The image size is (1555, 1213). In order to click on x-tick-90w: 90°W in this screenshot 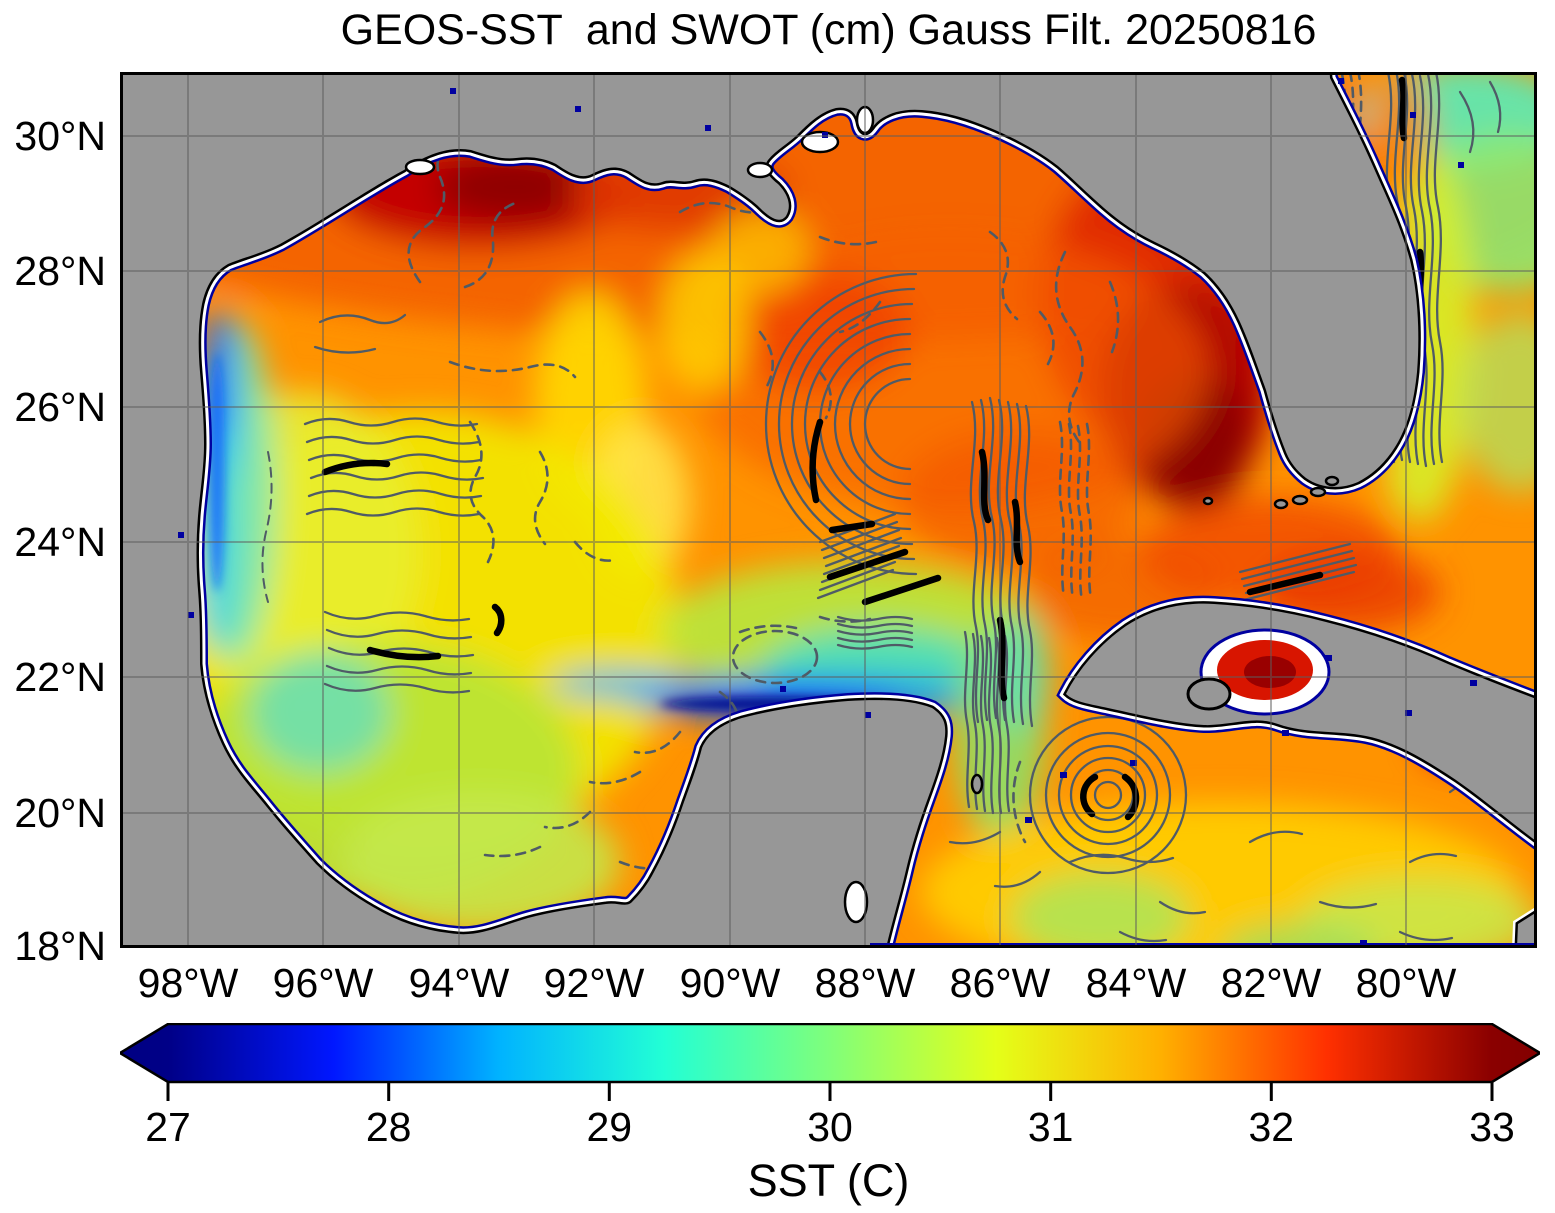, I will do `click(730, 983)`.